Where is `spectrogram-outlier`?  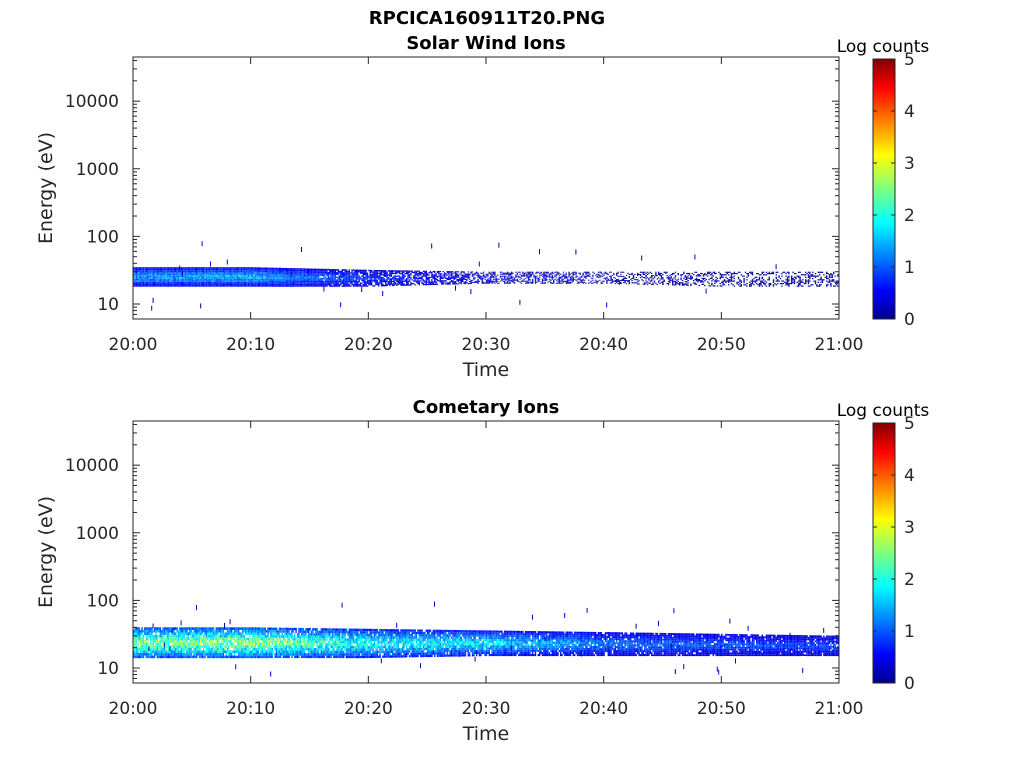
spectrogram-outlier is located at coordinates (210, 264).